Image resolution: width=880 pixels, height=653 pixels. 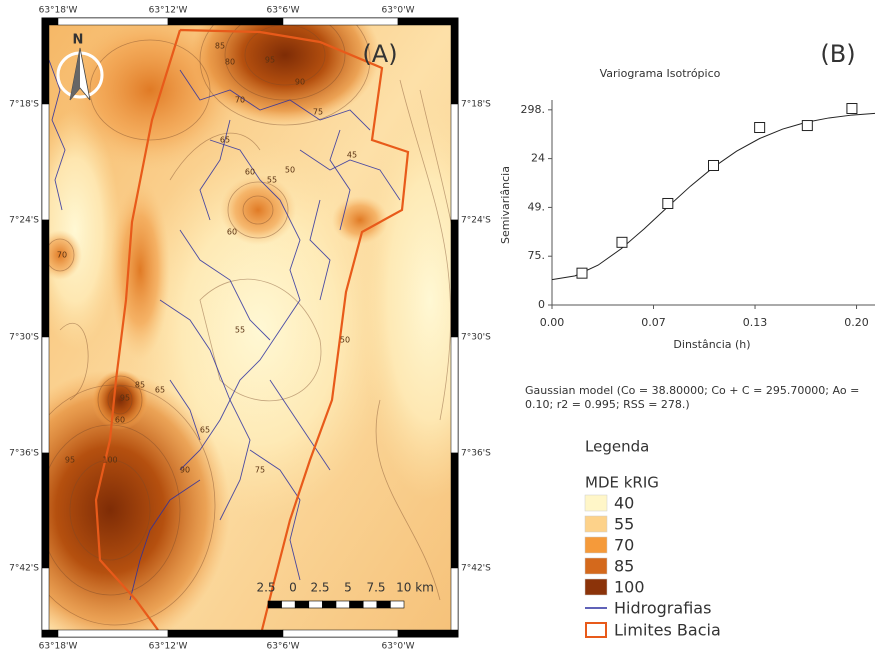 I want to click on model-curve, so click(x=713, y=196).